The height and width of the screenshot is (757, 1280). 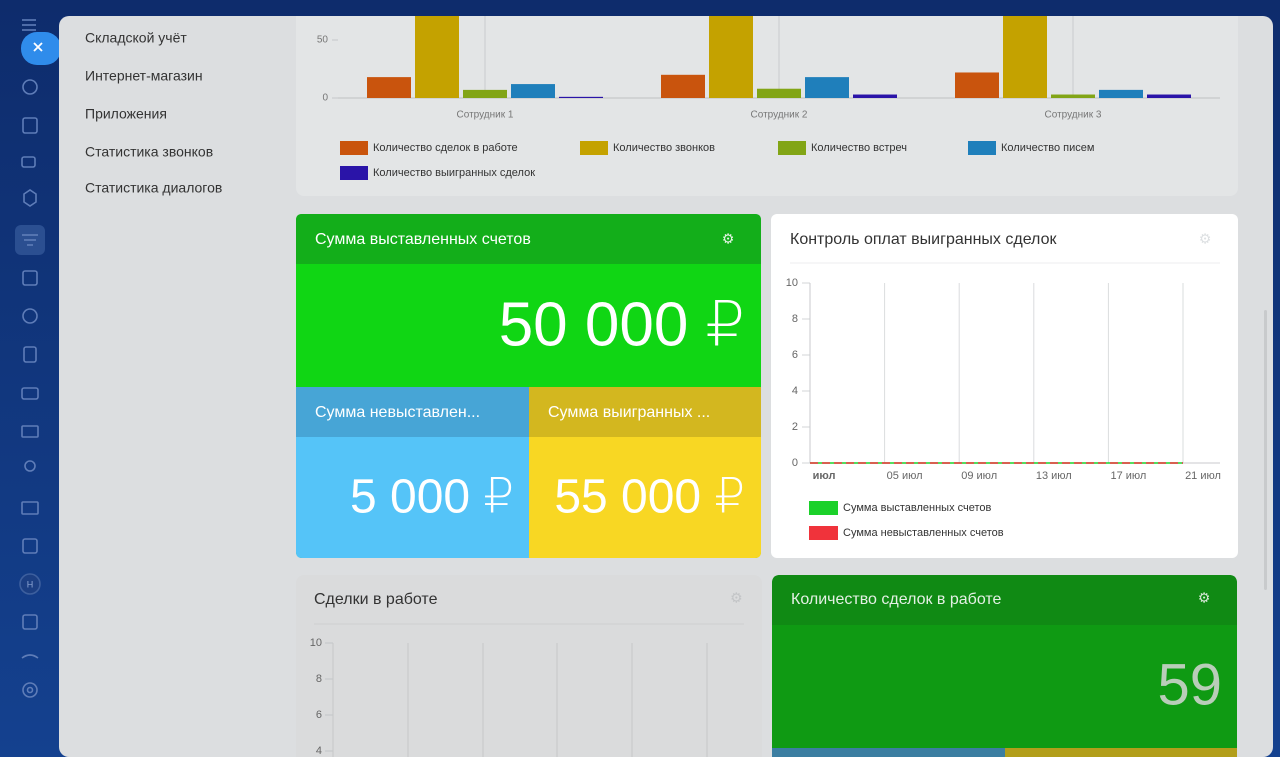 What do you see at coordinates (323, 40) in the screenshot?
I see `y-tick-label: 50` at bounding box center [323, 40].